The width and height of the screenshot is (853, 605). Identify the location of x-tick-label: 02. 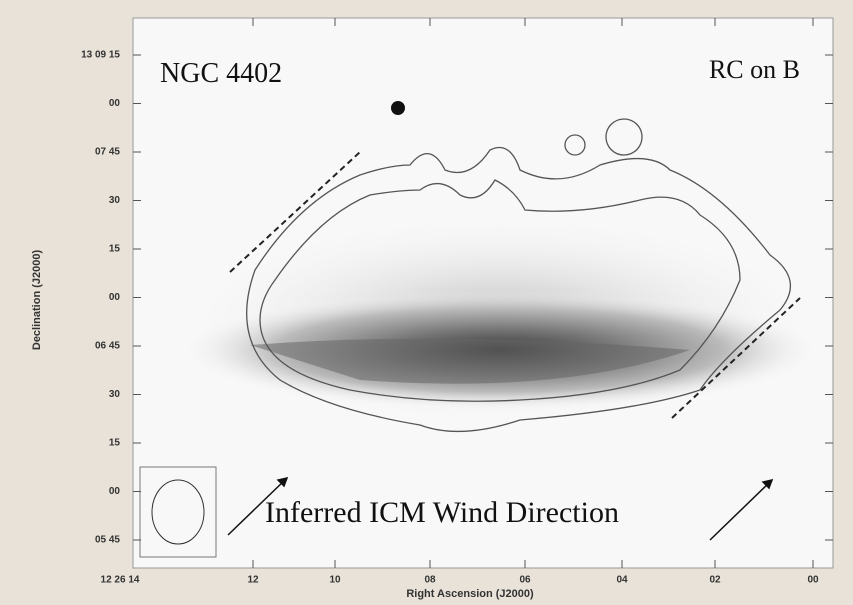
(715, 580).